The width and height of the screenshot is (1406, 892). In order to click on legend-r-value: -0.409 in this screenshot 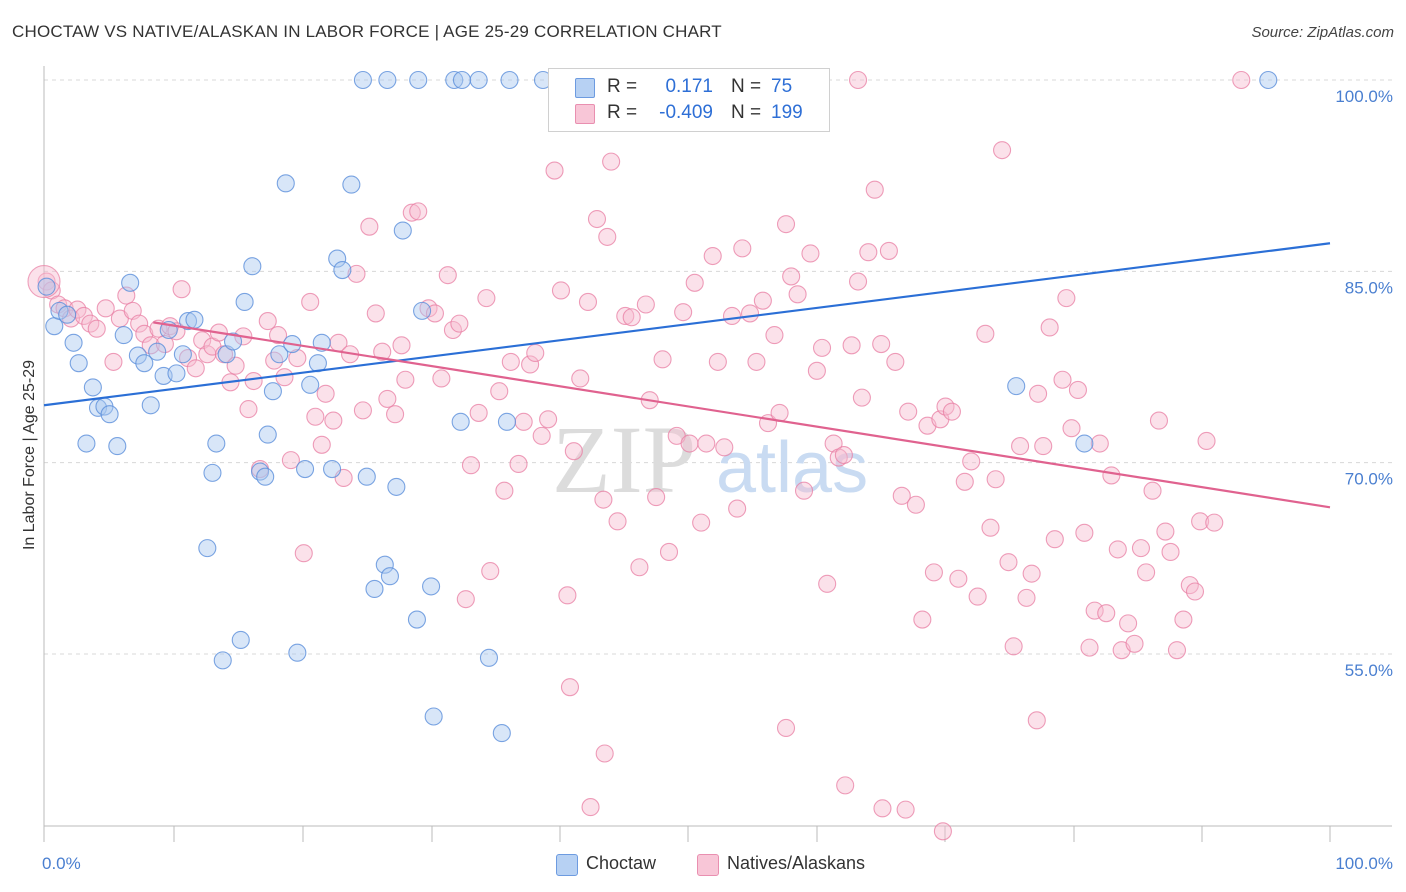, I will do `click(686, 112)`.